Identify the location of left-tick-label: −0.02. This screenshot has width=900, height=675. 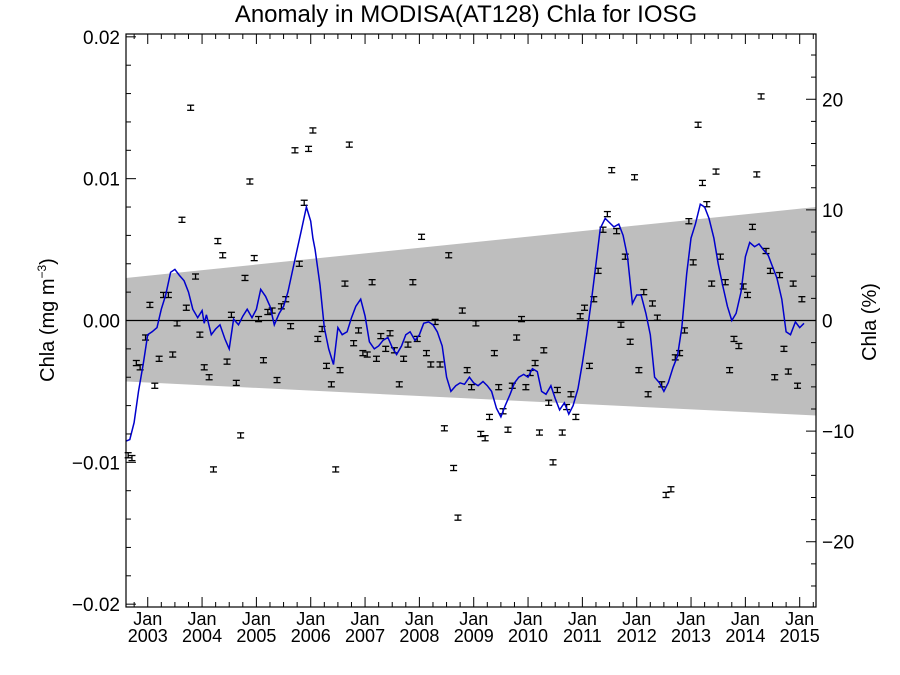
(96, 605).